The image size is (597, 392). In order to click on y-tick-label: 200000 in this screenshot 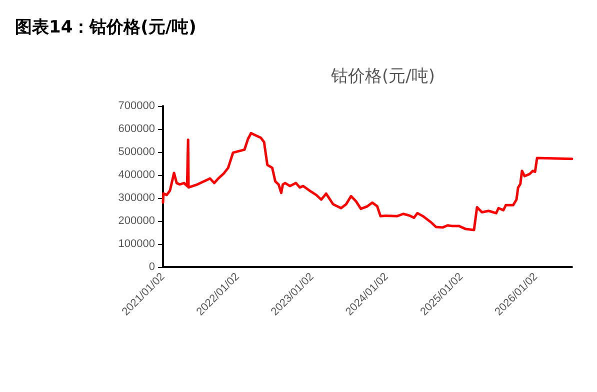, I will do `click(136, 221)`.